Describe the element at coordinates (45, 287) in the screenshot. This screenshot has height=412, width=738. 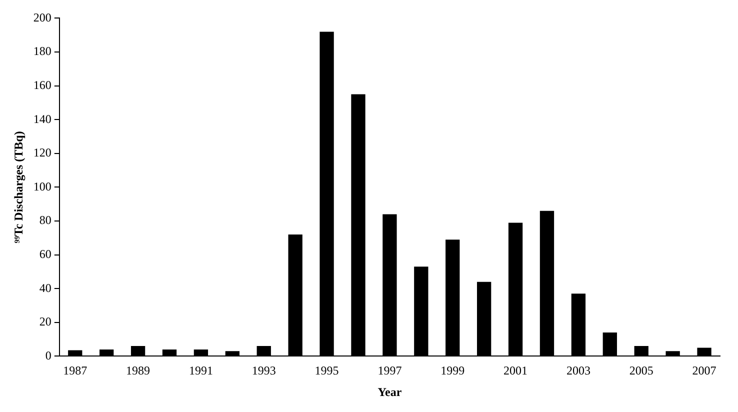
I see `y-tick-label: 40` at that location.